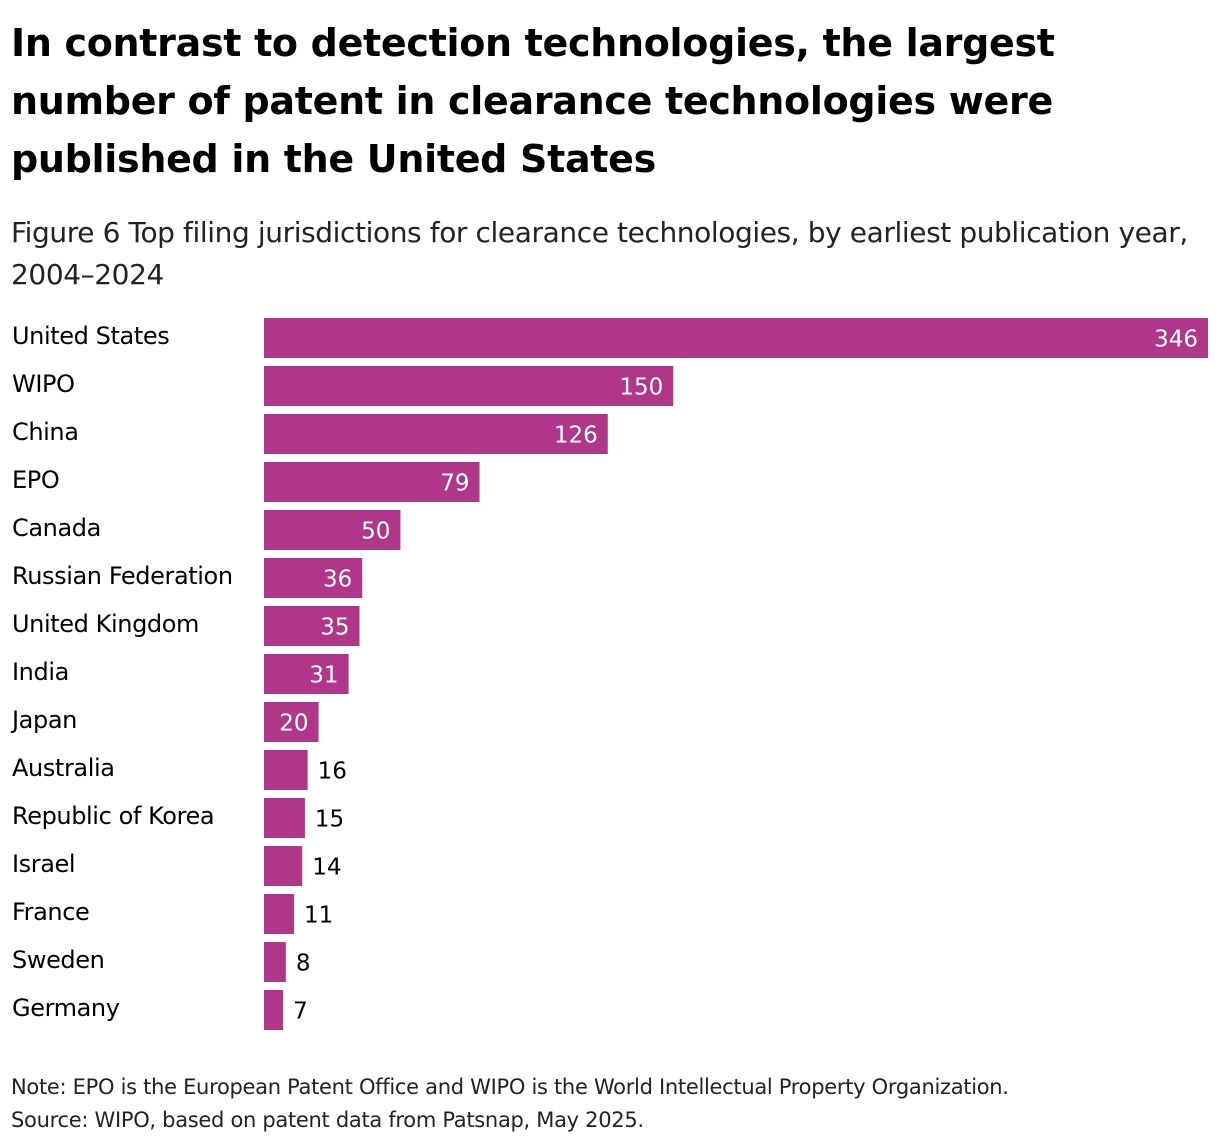  What do you see at coordinates (66, 1008) in the screenshot?
I see `category-label: Germany` at bounding box center [66, 1008].